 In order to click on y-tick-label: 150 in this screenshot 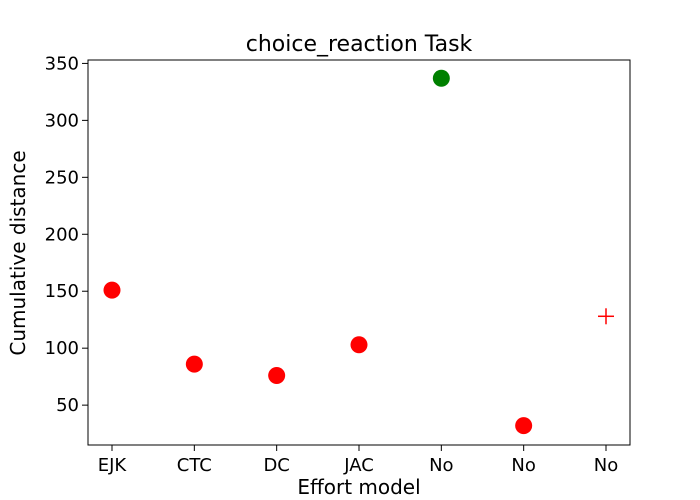, I will do `click(62, 291)`.